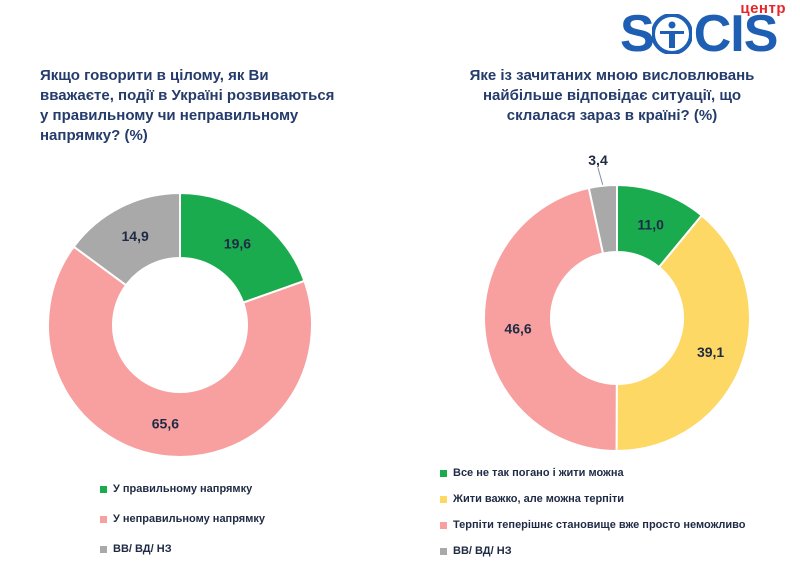 The width and height of the screenshot is (800, 564). Describe the element at coordinates (637, 34) in the screenshot. I see `logo-brand-left: S` at that location.